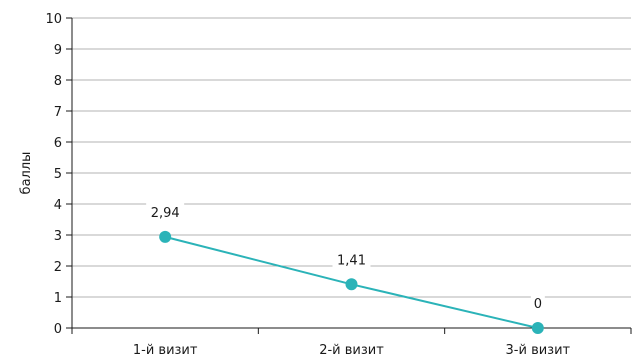 The height and width of the screenshot is (359, 641). I want to click on y-tick-label: 9, so click(58, 50).